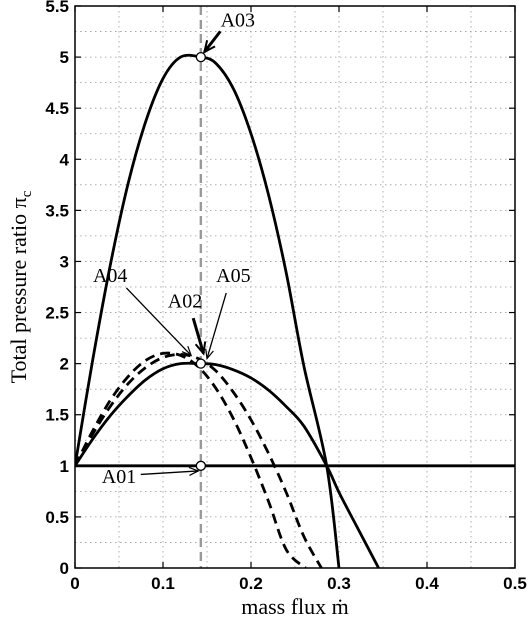  What do you see at coordinates (57, 415) in the screenshot?
I see `y-tick-label: 1.5` at bounding box center [57, 415].